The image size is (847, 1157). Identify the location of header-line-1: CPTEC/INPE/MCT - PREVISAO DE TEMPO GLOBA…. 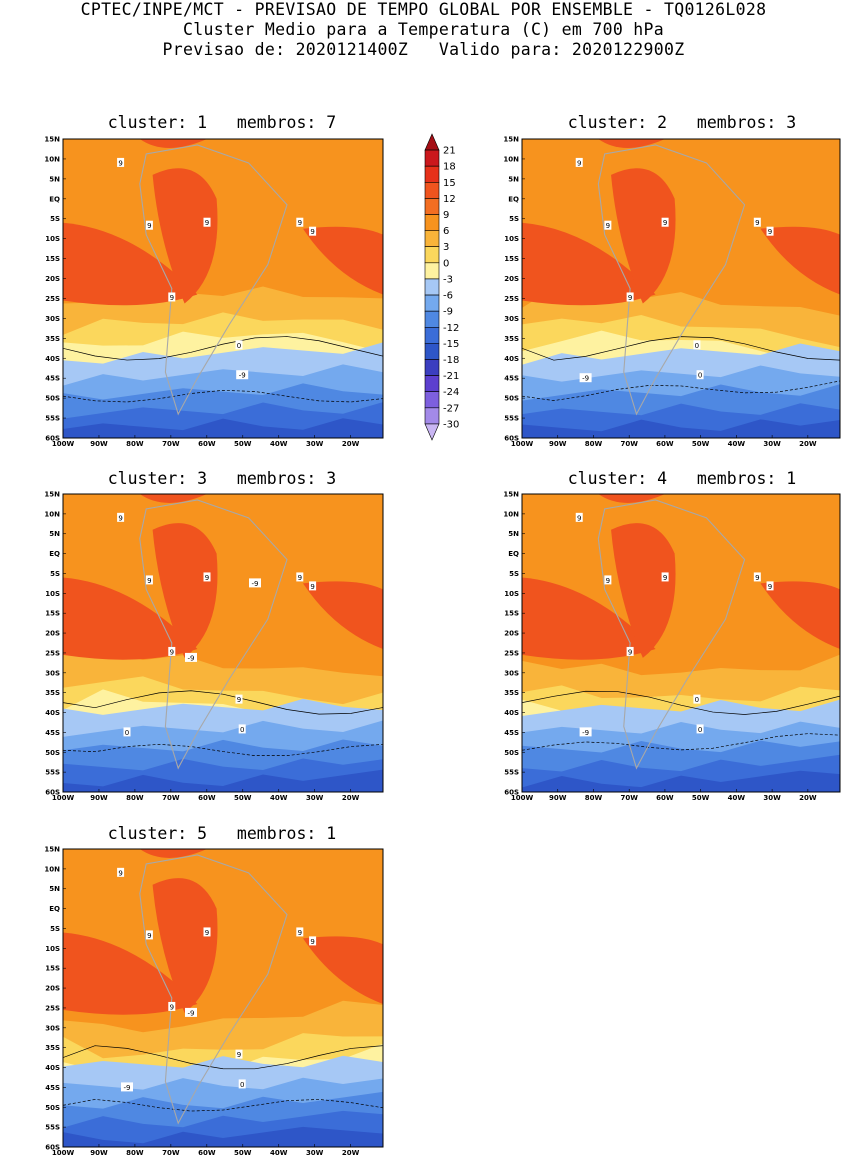
(423, 9).